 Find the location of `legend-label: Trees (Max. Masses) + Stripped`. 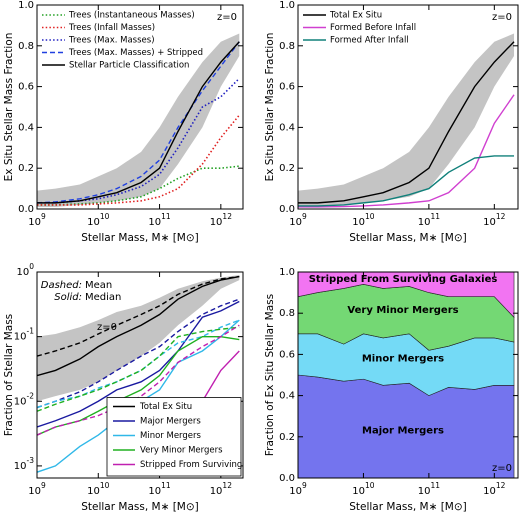

legend-label: Trees (Max. Masses) + Stripped is located at coordinates (135, 53).